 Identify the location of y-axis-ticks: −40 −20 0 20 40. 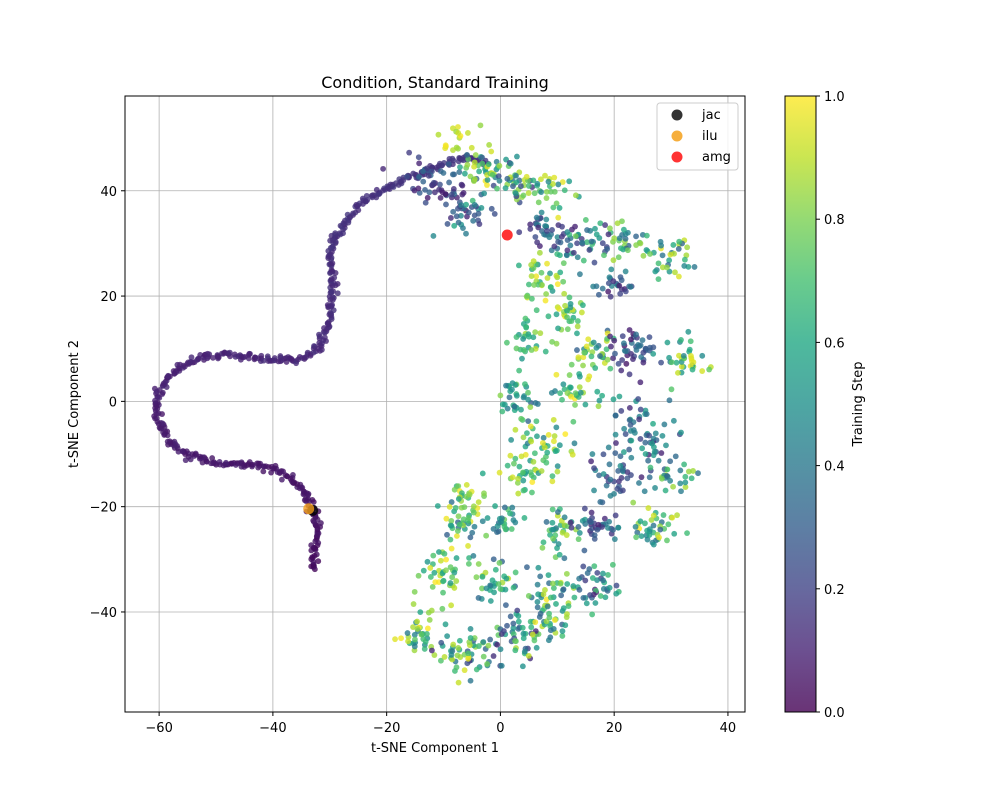
(107, 403).